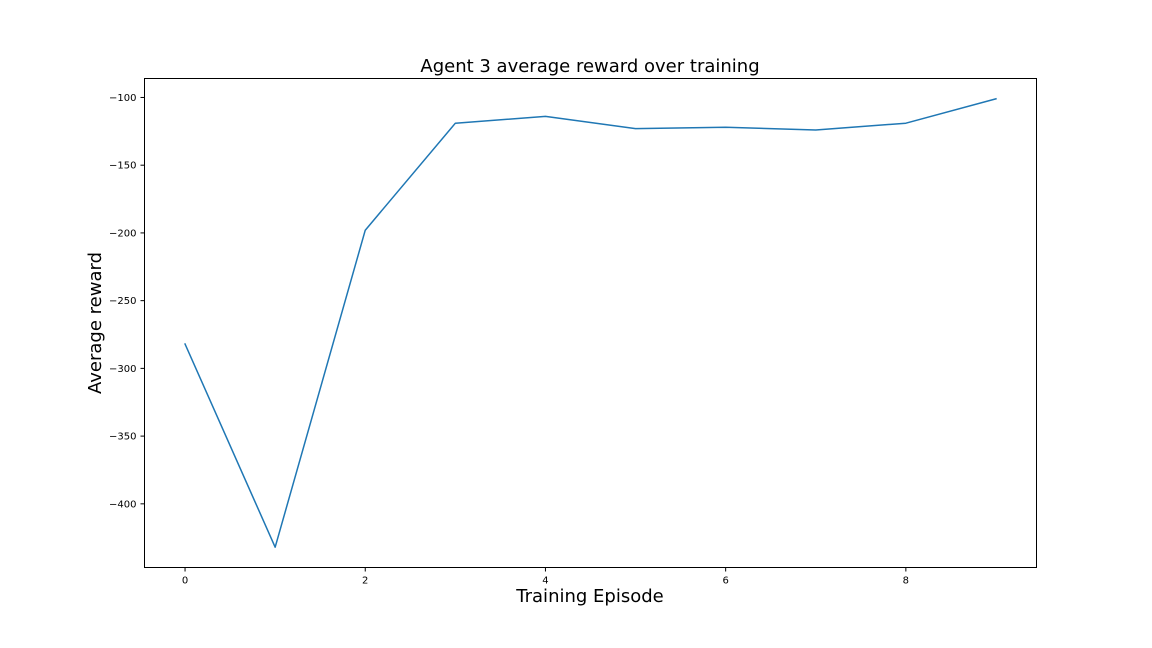 The image size is (1152, 648). I want to click on x-tick-label: 2, so click(365, 581).